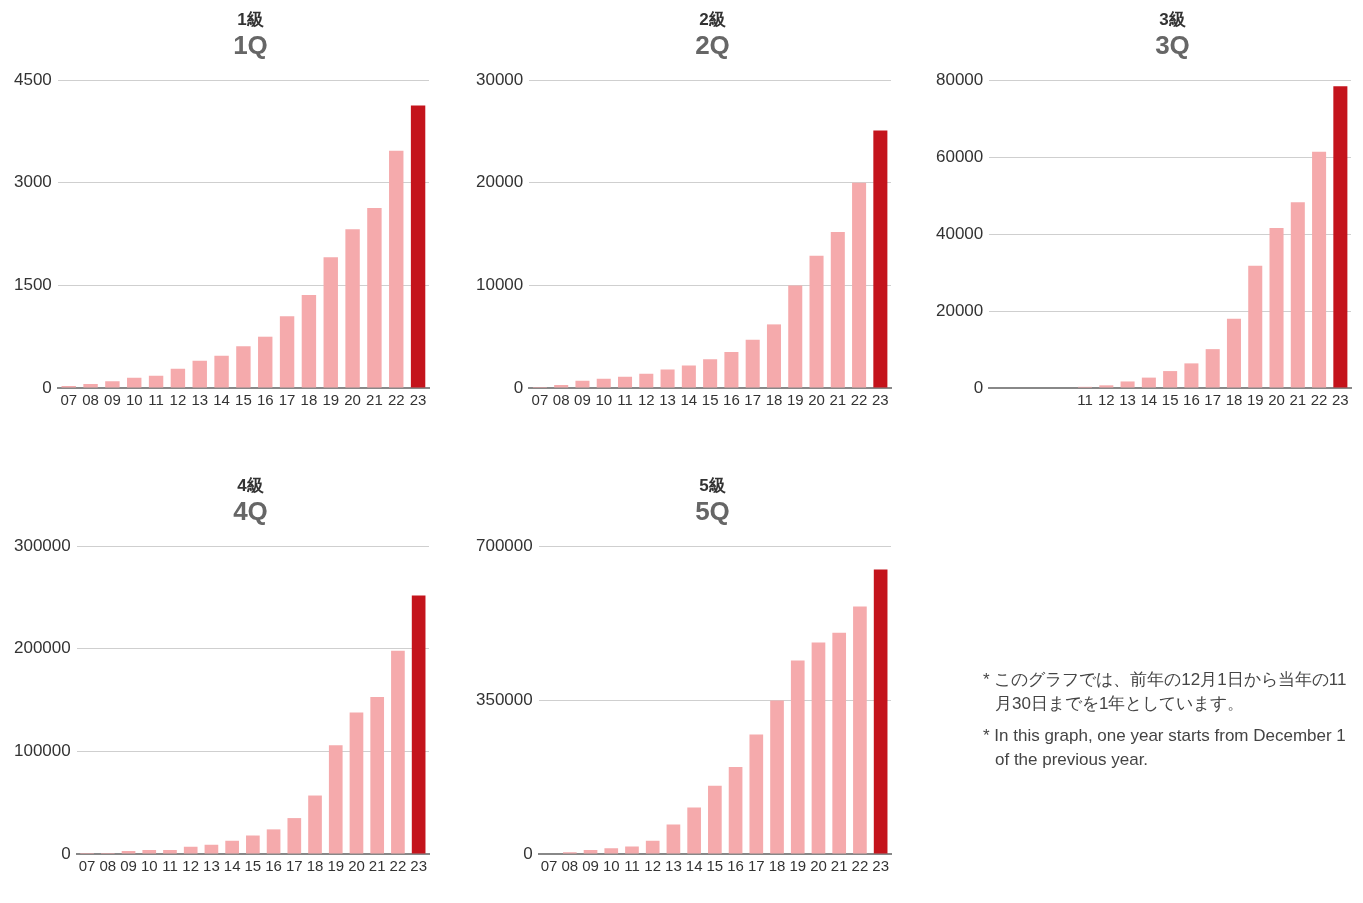 This screenshot has height=903, width=1363. Describe the element at coordinates (32, 79) in the screenshot. I see `y-tick-label: 4500` at that location.